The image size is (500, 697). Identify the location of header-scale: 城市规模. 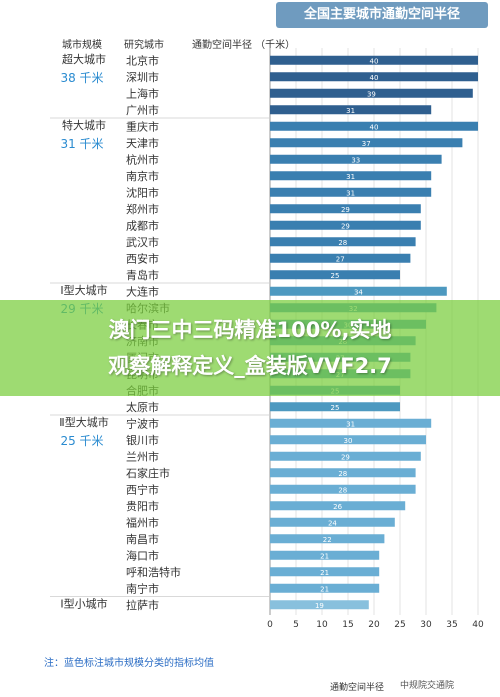
(82, 45).